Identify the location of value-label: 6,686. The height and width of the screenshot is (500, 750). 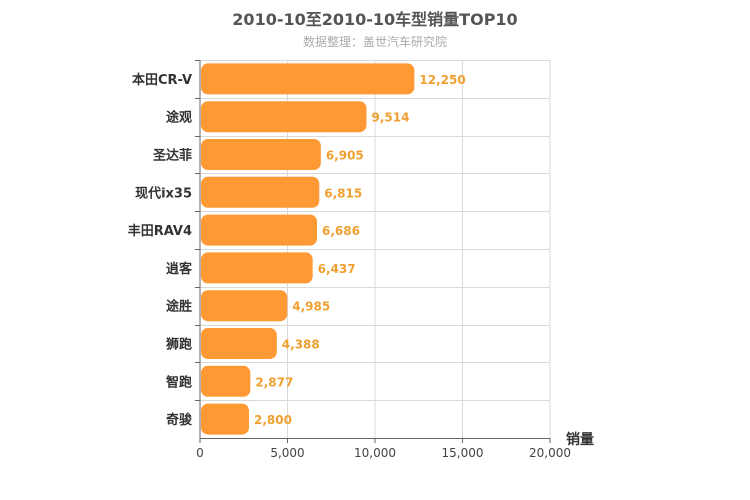
(341, 231).